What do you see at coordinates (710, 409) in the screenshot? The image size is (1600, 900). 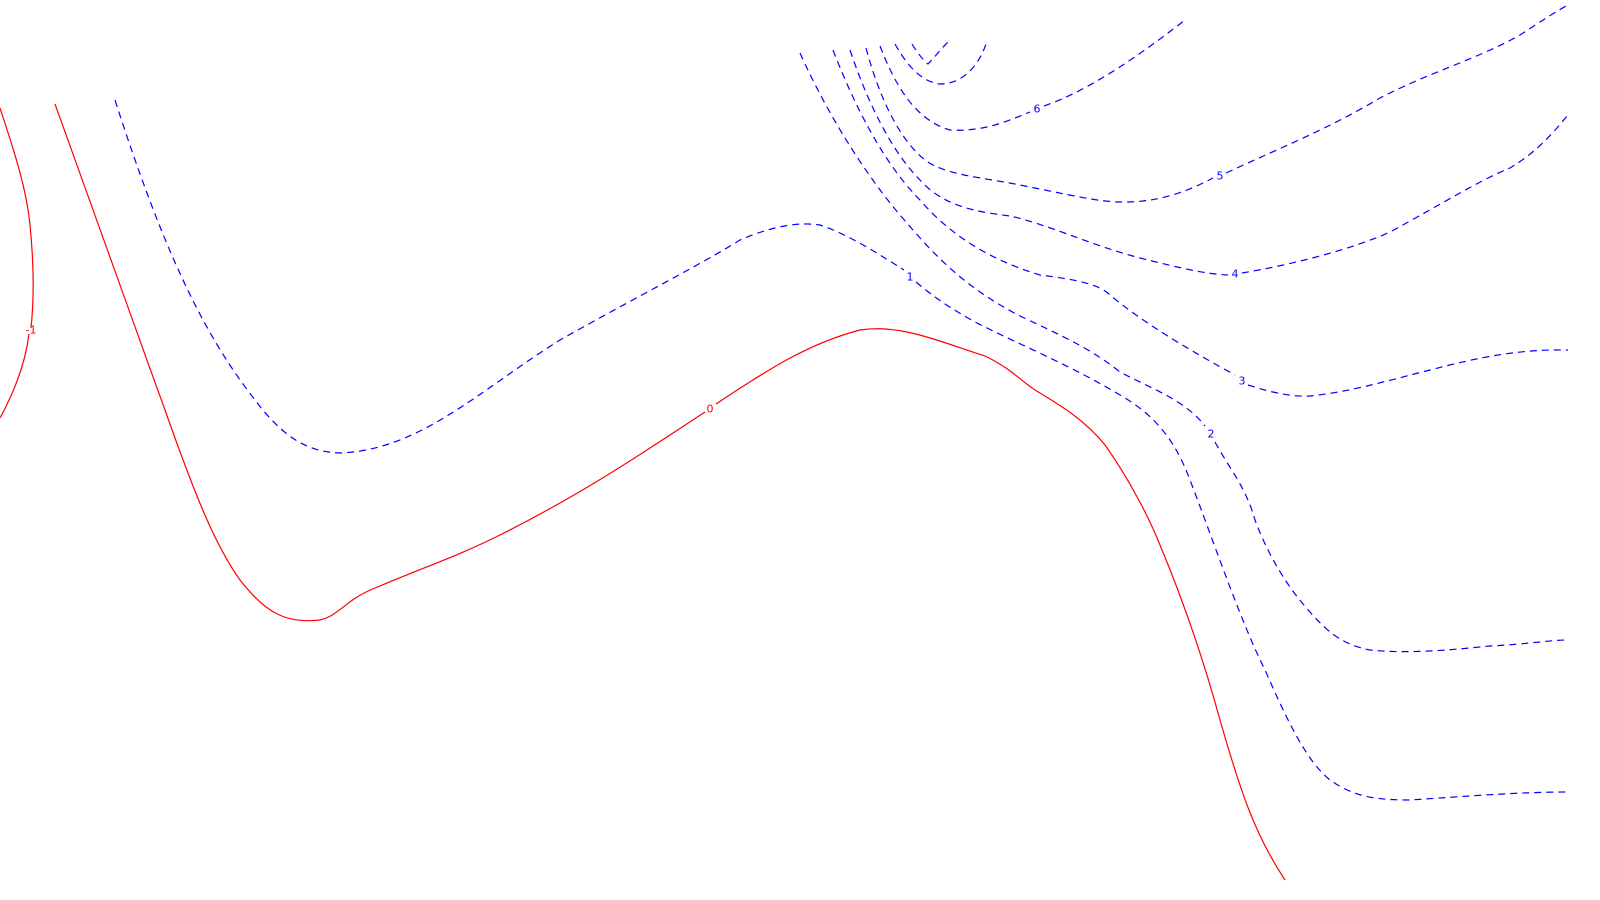 I see `contour-label-level-0: 0` at bounding box center [710, 409].